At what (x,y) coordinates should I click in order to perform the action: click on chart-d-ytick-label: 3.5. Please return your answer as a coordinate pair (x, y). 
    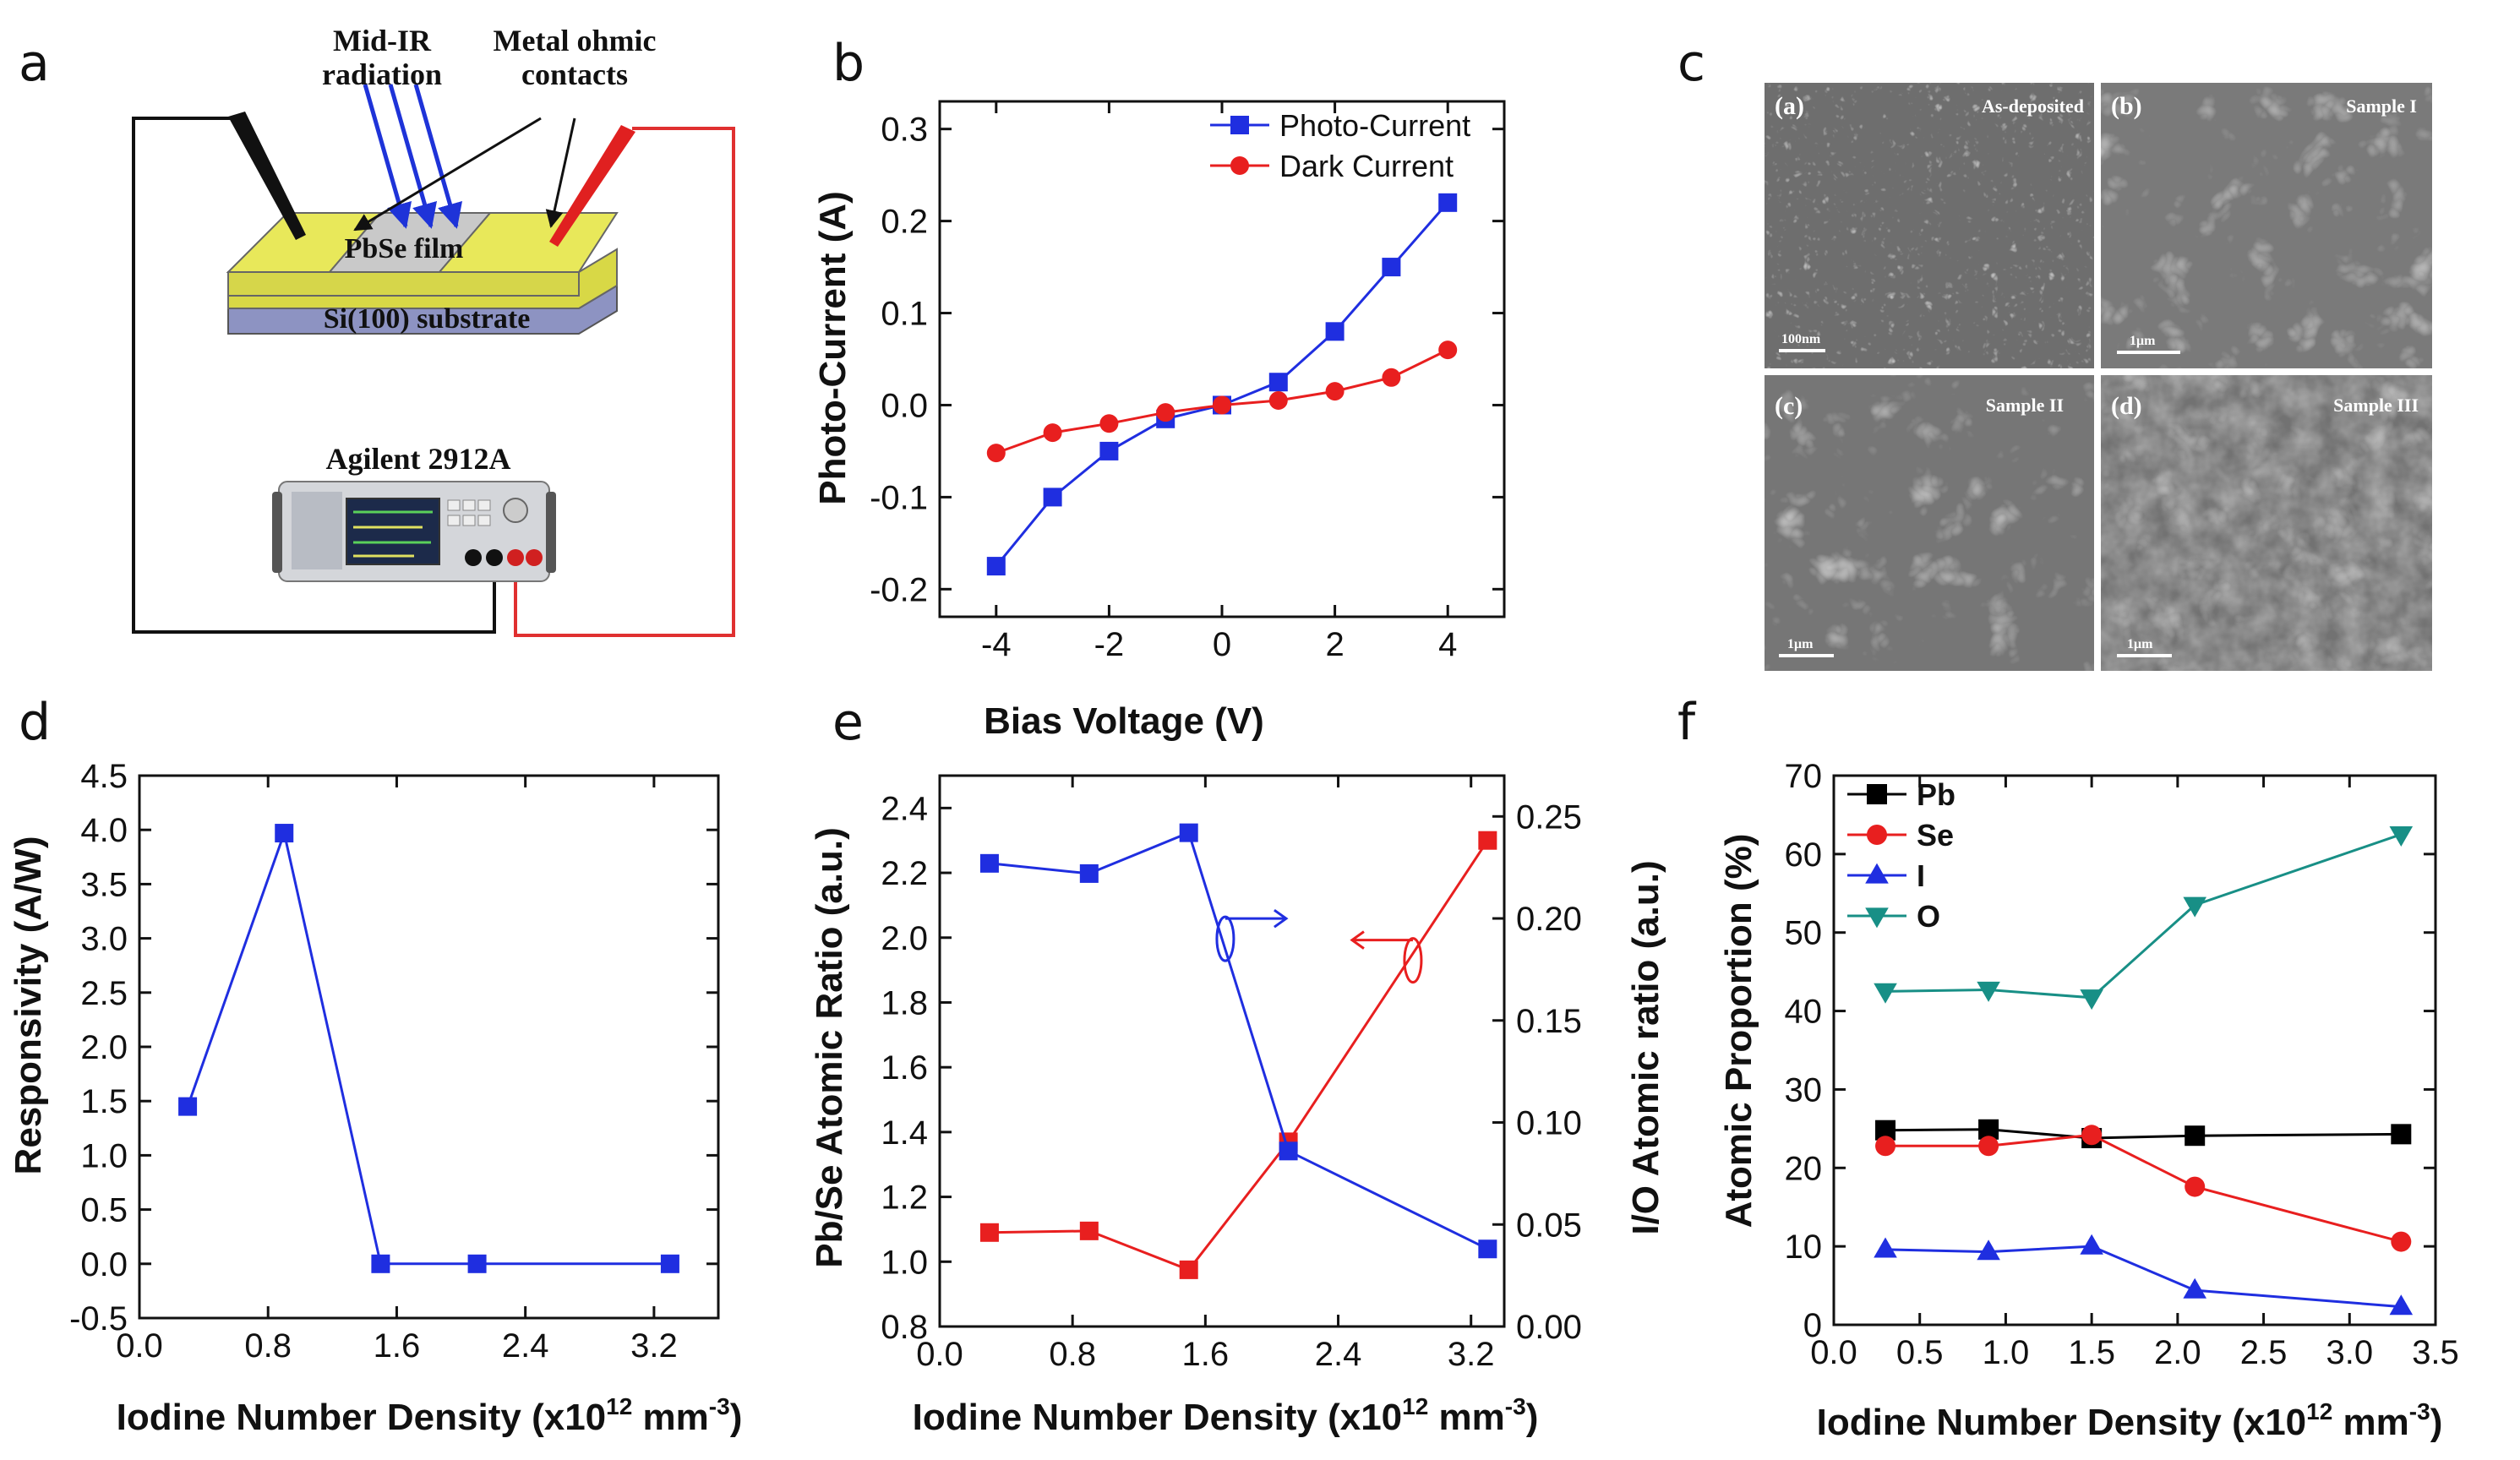
    Looking at the image, I should click on (104, 884).